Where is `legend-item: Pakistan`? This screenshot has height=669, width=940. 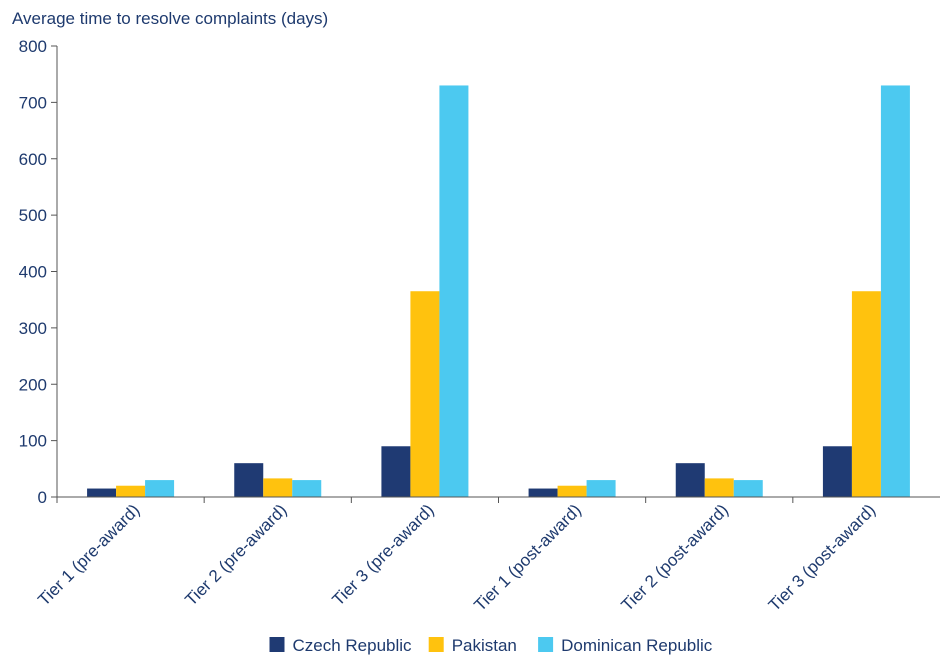 legend-item: Pakistan is located at coordinates (473, 645).